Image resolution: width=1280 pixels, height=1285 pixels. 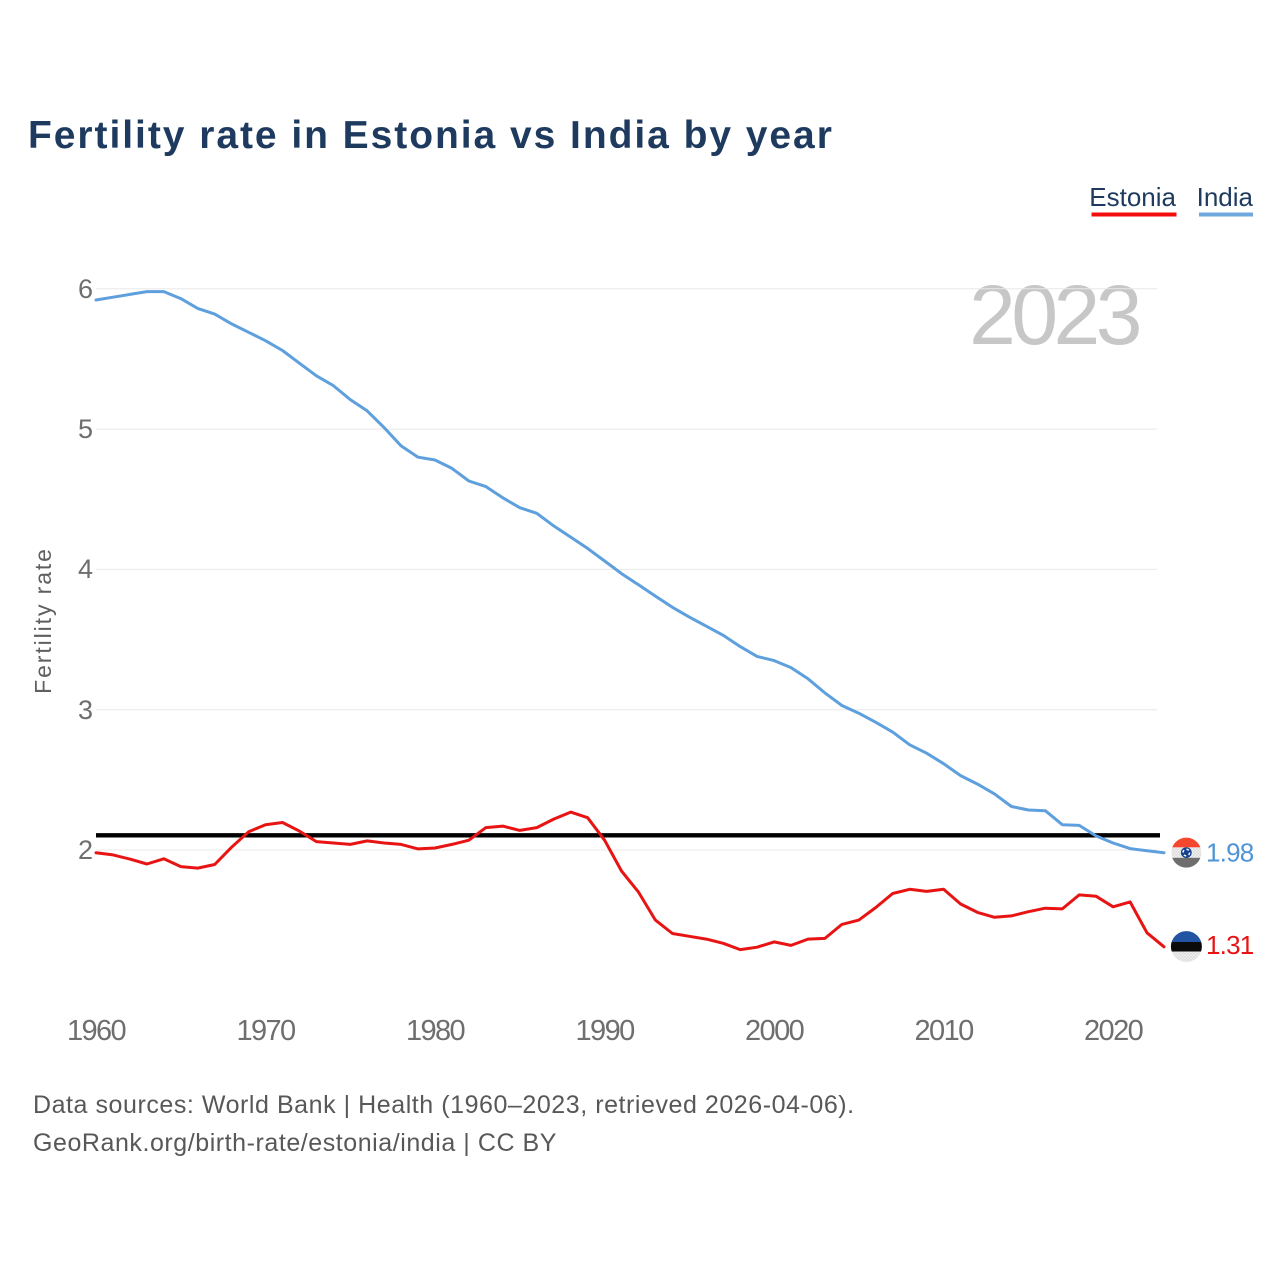 What do you see at coordinates (605, 1031) in the screenshot?
I see `svg-text: 1990` at bounding box center [605, 1031].